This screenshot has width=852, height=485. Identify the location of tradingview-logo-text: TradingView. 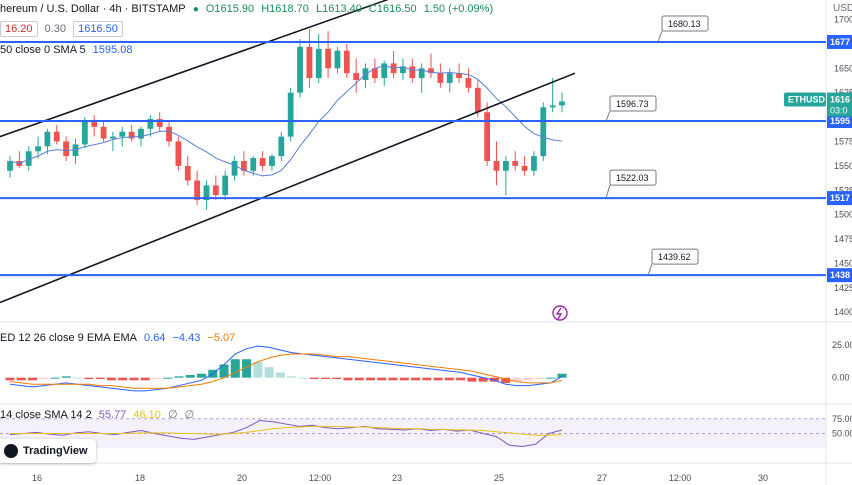
(55, 451).